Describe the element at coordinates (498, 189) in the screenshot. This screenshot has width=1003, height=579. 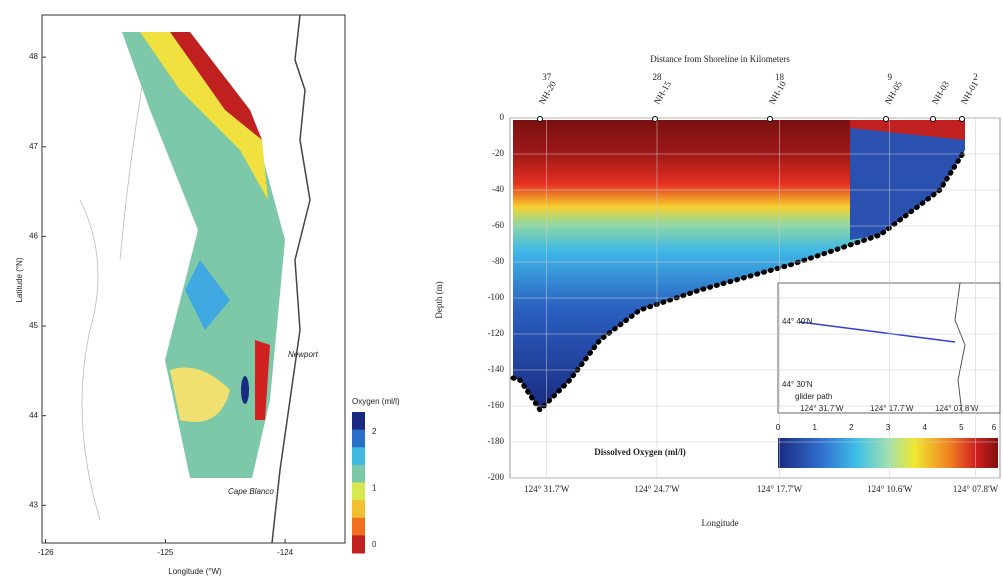
I see `y-tick-label: -40` at that location.